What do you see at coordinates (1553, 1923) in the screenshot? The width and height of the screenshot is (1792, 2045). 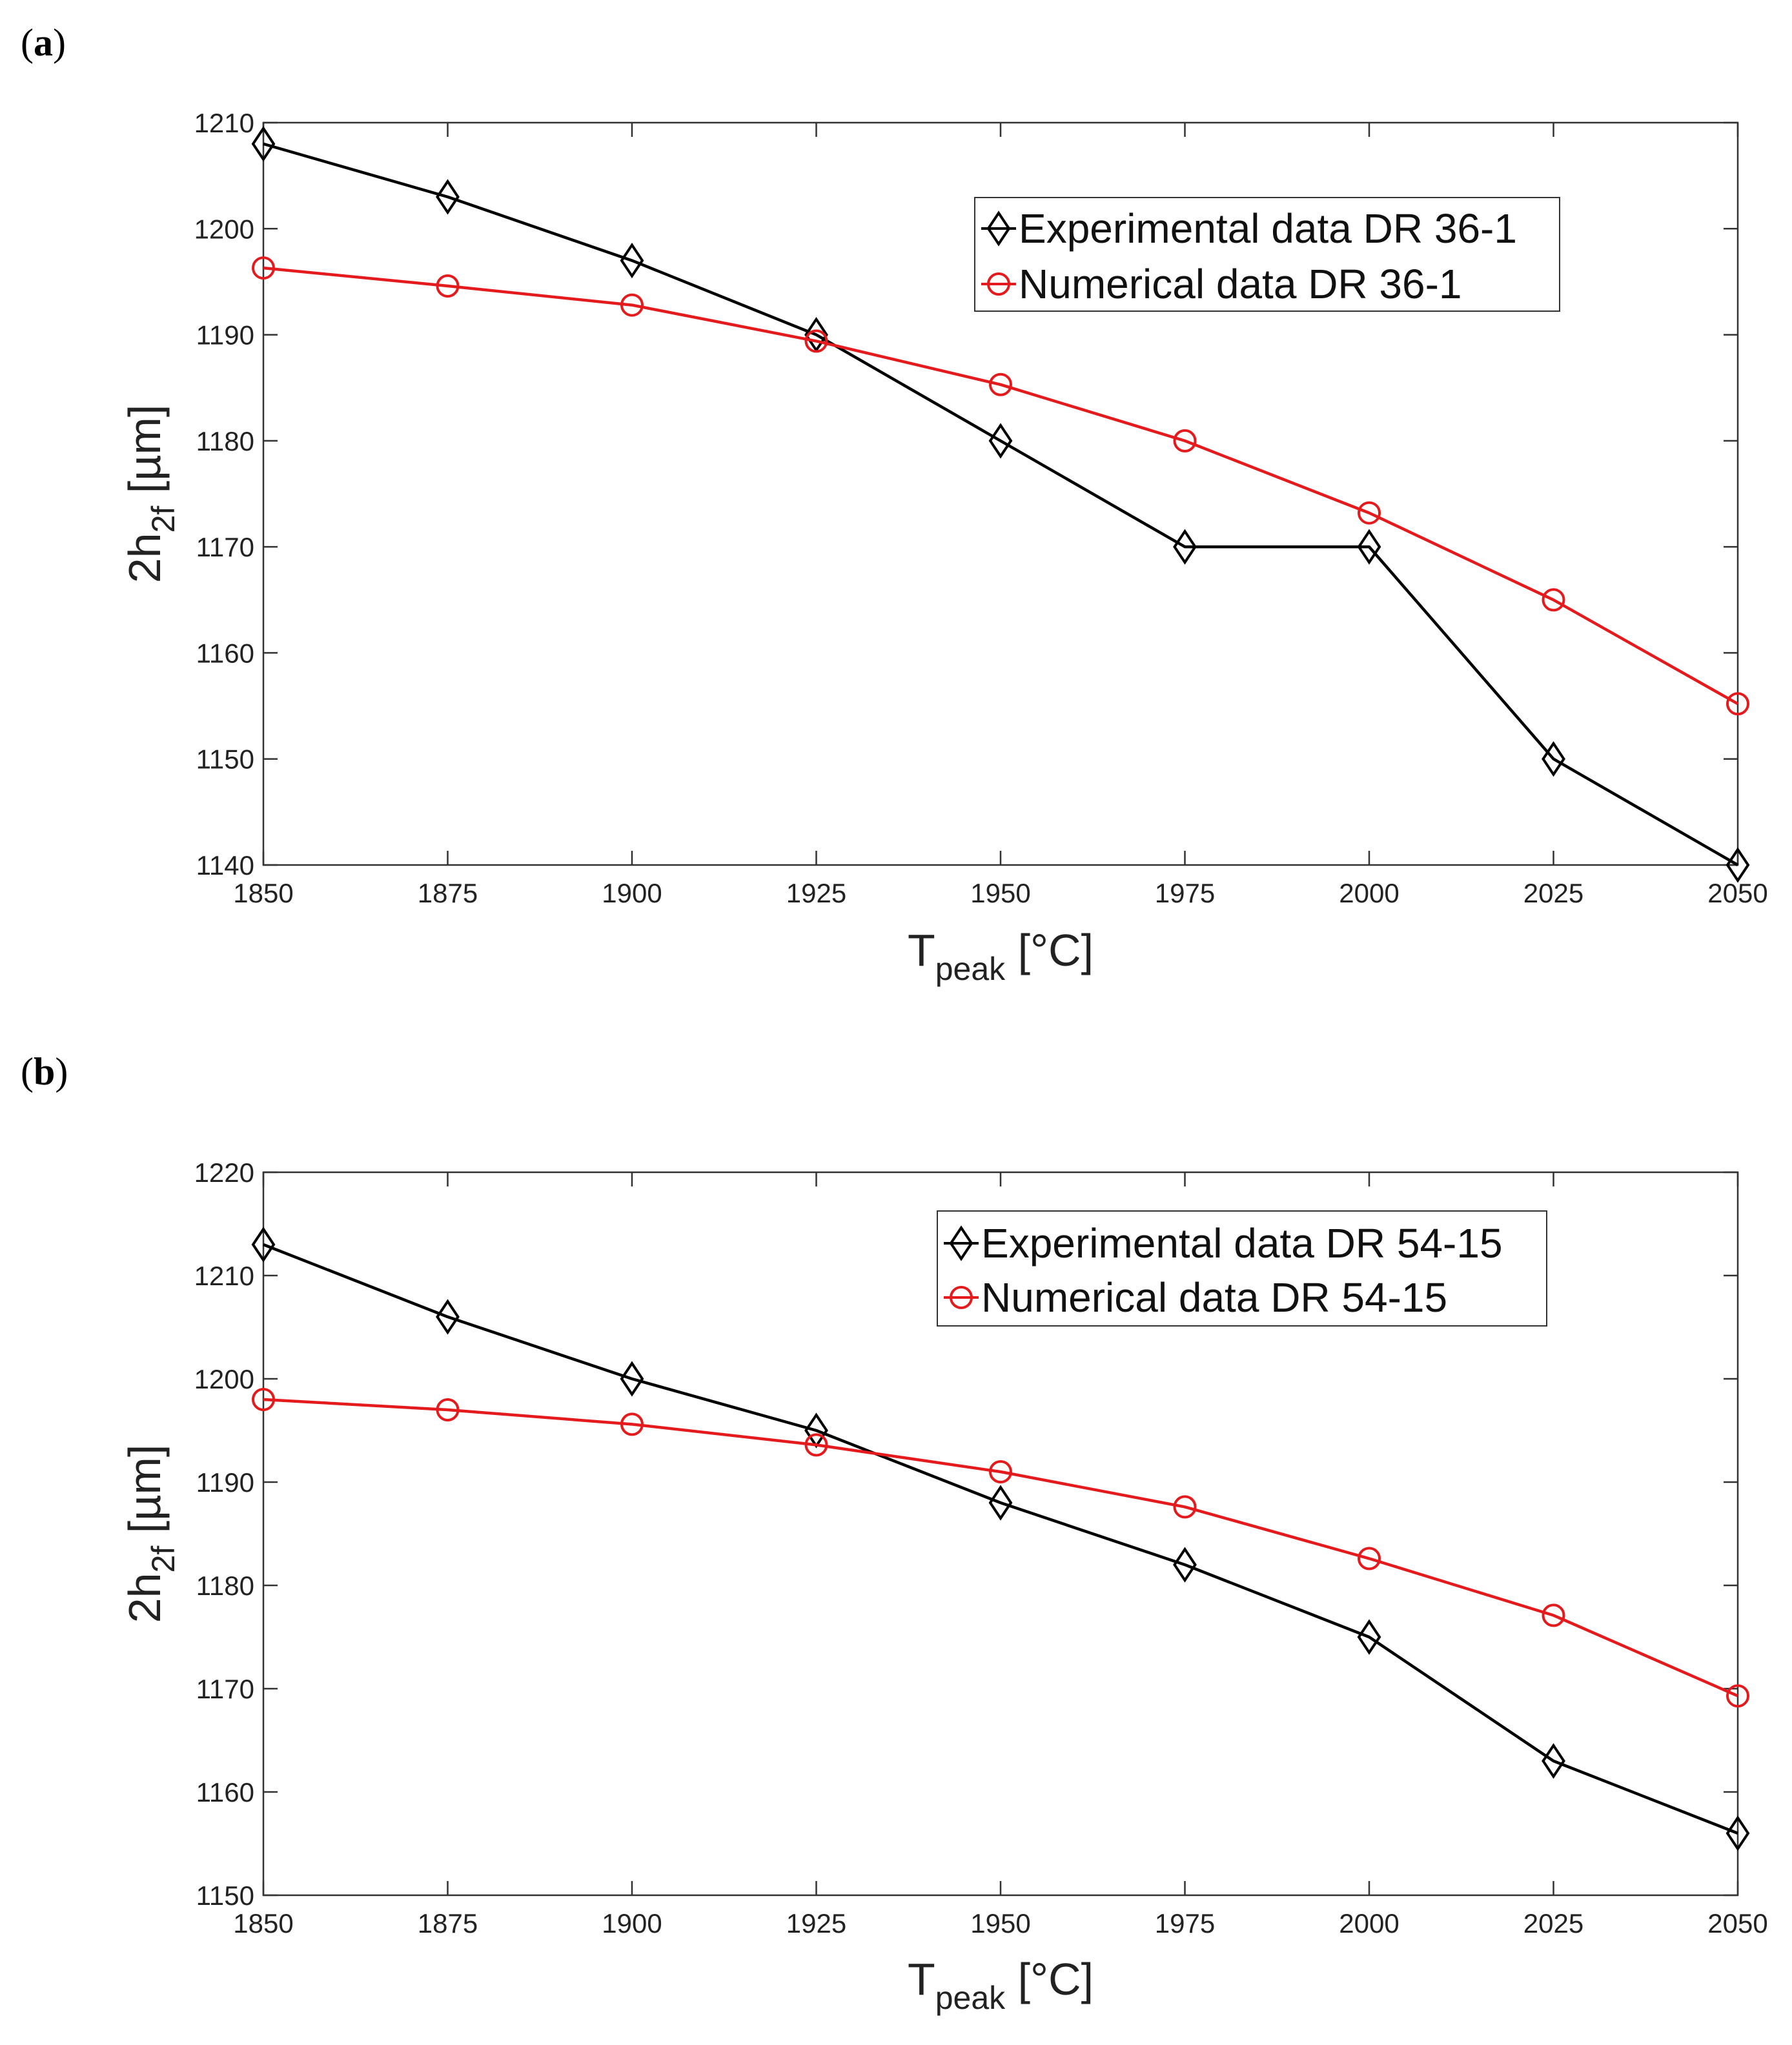 I see `x-tick-label-b: 2025` at bounding box center [1553, 1923].